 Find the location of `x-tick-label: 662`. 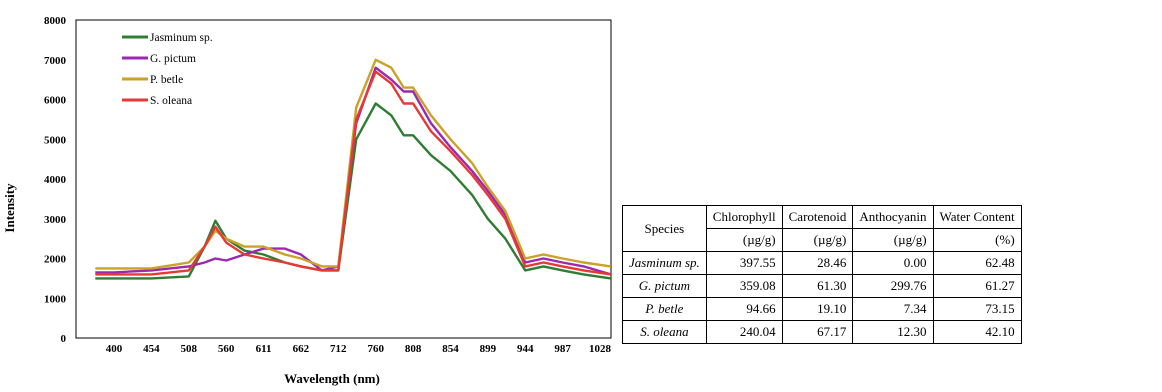

x-tick-label: 662 is located at coordinates (301, 349).